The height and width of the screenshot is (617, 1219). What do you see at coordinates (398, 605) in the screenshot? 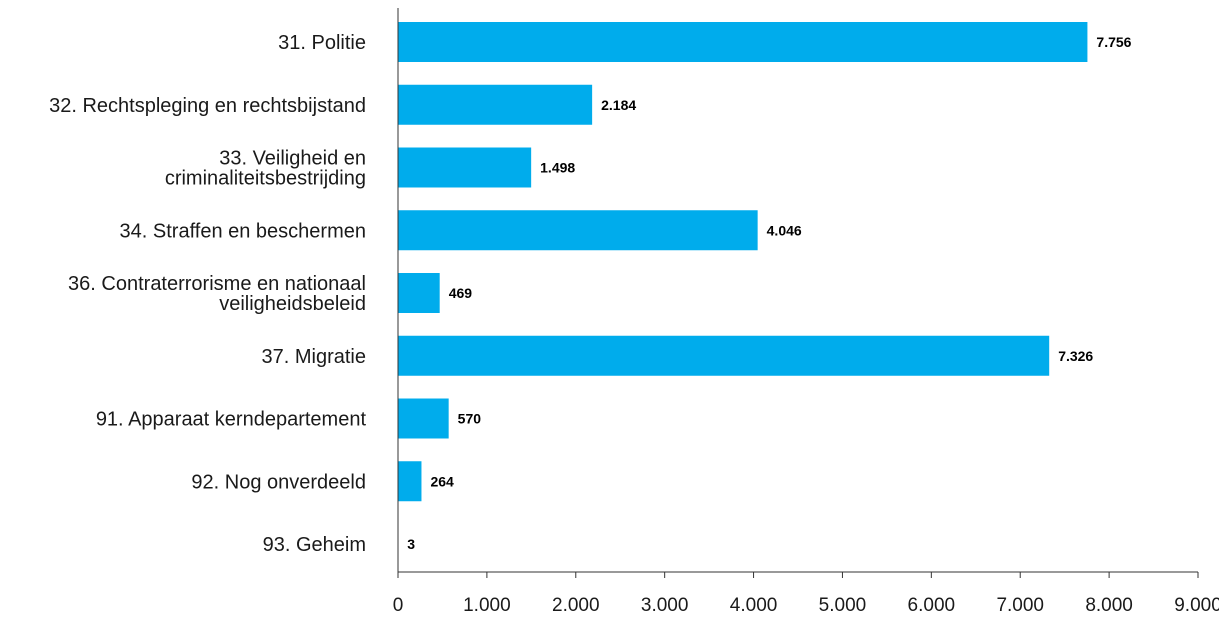
I see `x-tick-label-0: 0` at bounding box center [398, 605].